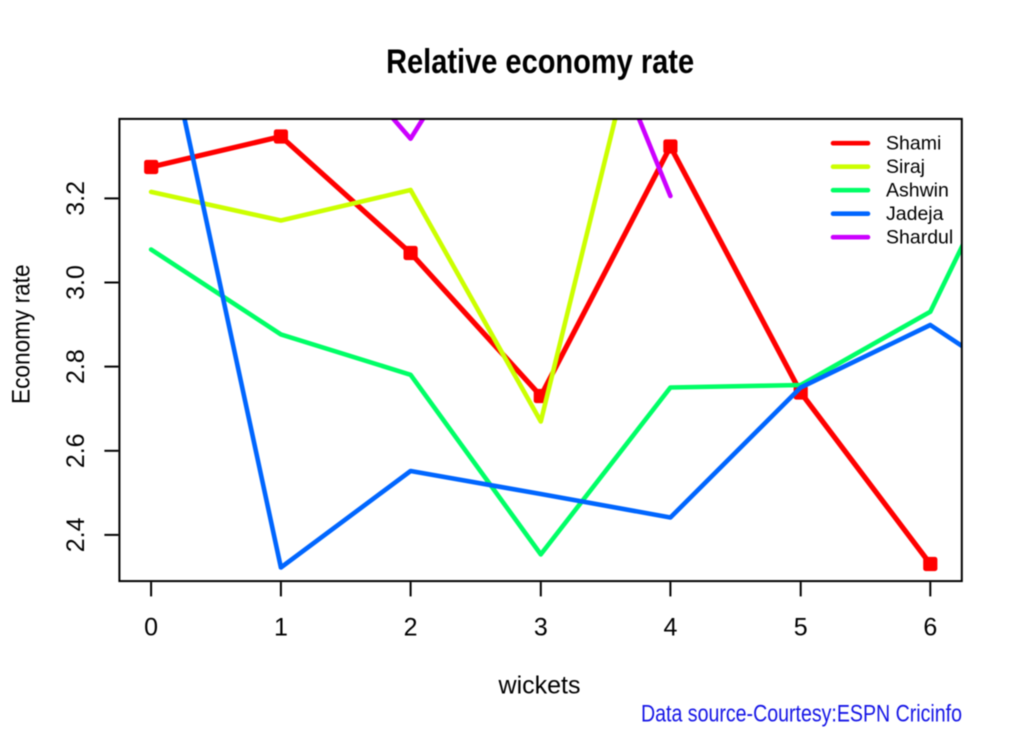  What do you see at coordinates (281, 628) in the screenshot?
I see `svg-text: 1` at bounding box center [281, 628].